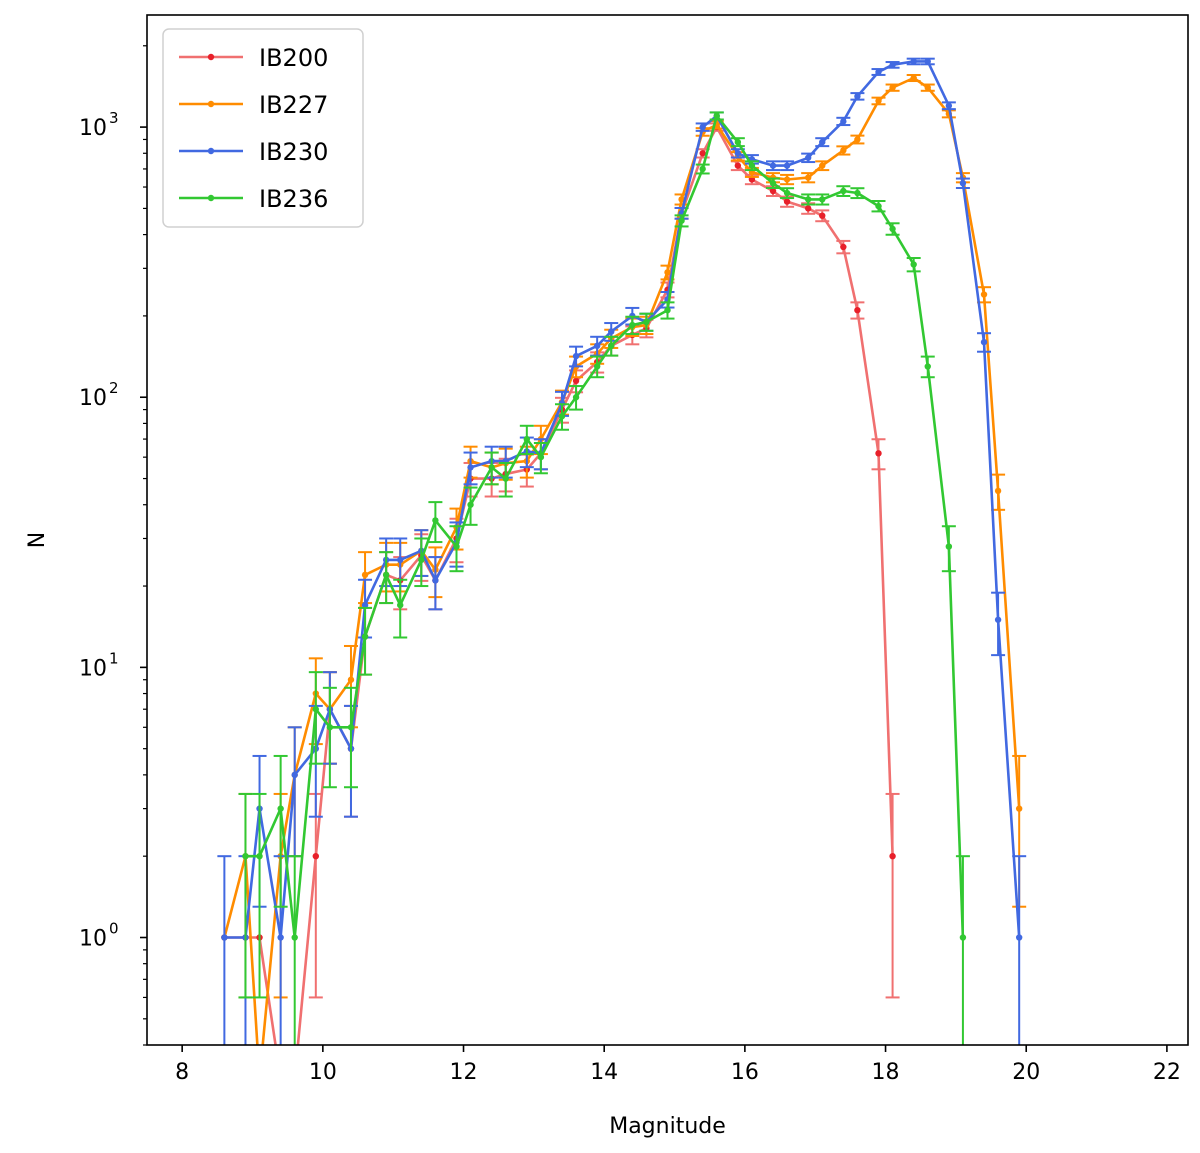 The height and width of the screenshot is (1153, 1200). Describe the element at coordinates (293, 105) in the screenshot. I see `legend-label-IB227: IB227` at that location.